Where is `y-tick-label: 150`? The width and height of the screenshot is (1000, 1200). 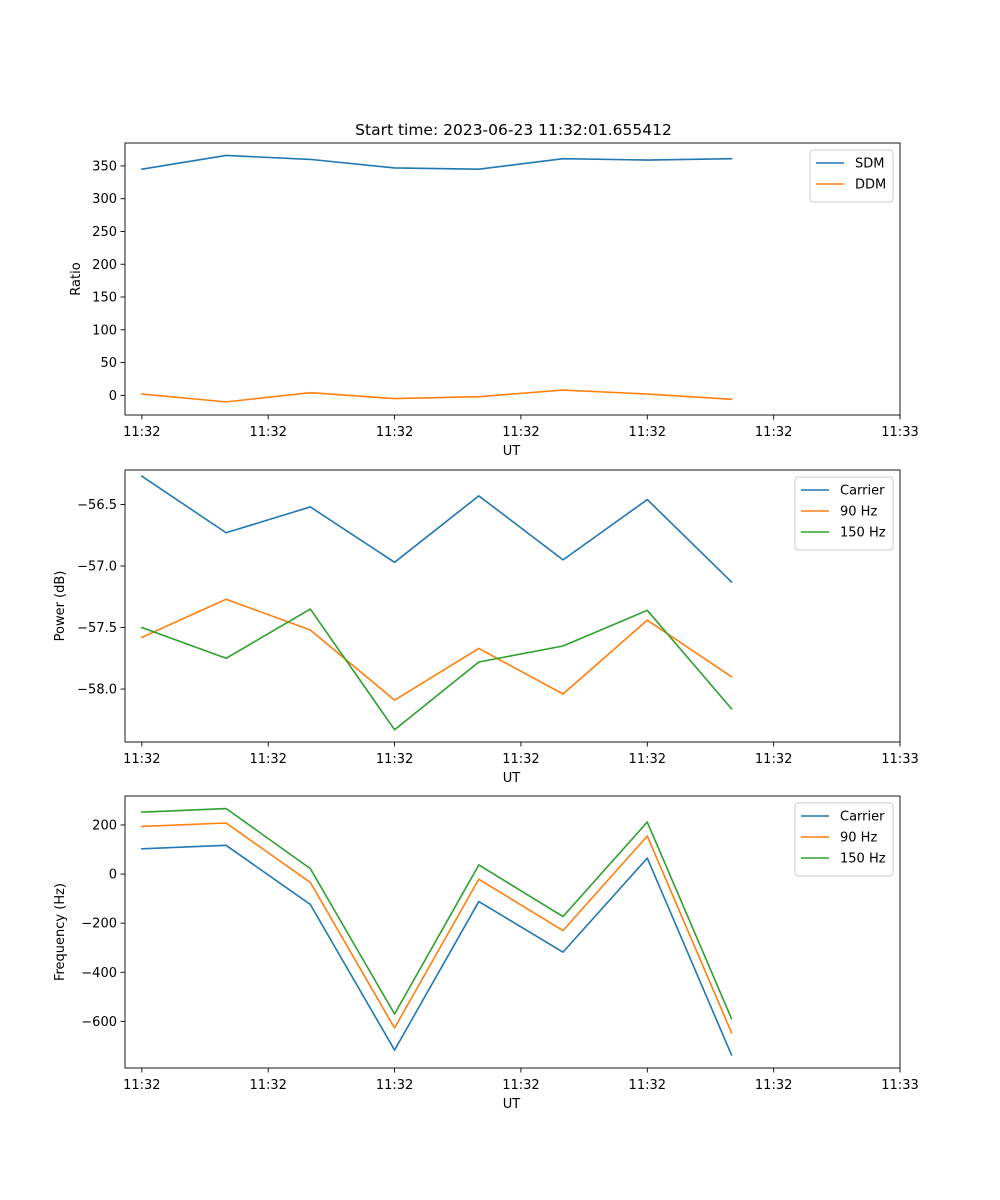
y-tick-label: 150 is located at coordinates (104, 298).